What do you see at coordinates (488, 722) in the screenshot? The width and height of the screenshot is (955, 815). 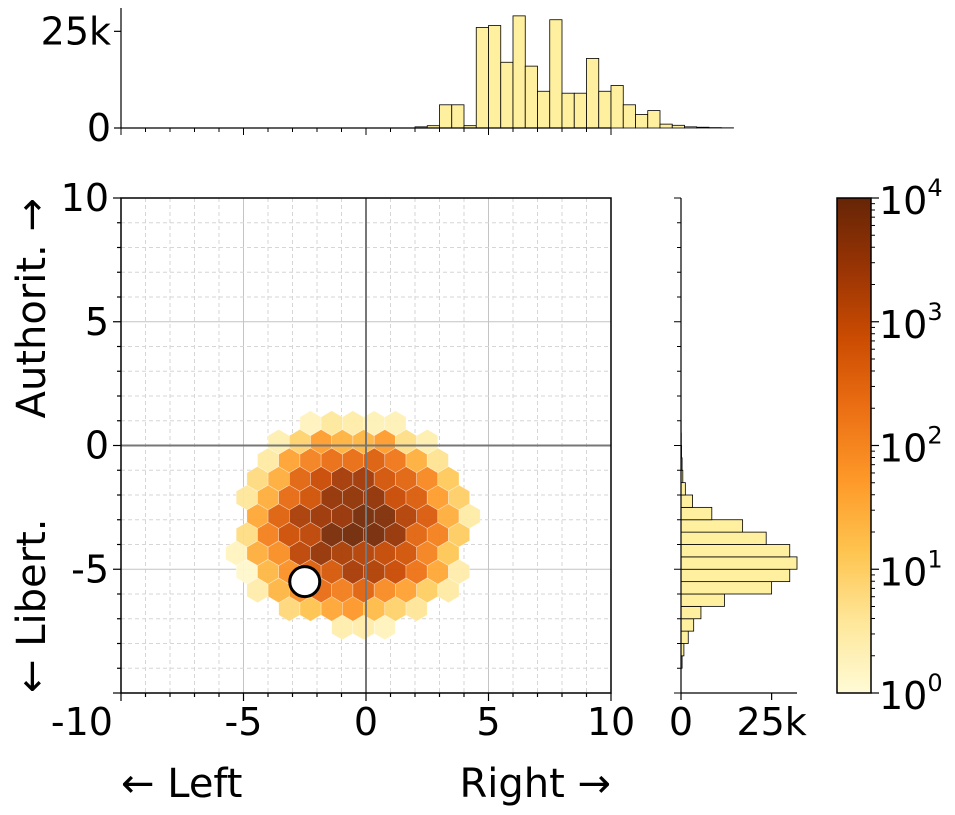 I see `x-tick-label: 5` at bounding box center [488, 722].